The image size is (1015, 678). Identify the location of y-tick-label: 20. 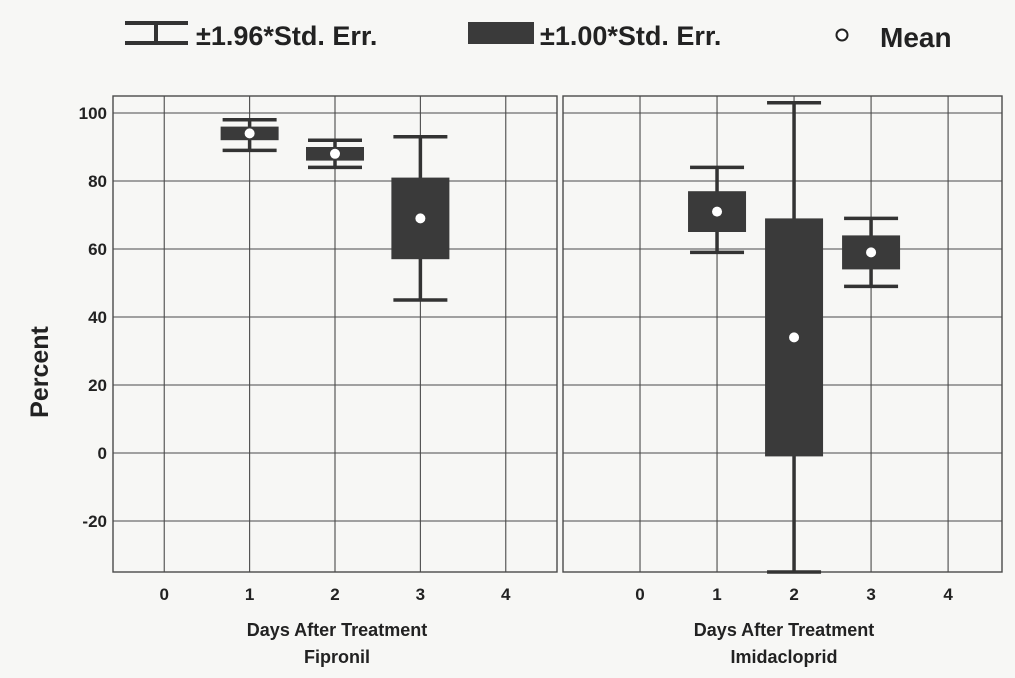
(97, 385).